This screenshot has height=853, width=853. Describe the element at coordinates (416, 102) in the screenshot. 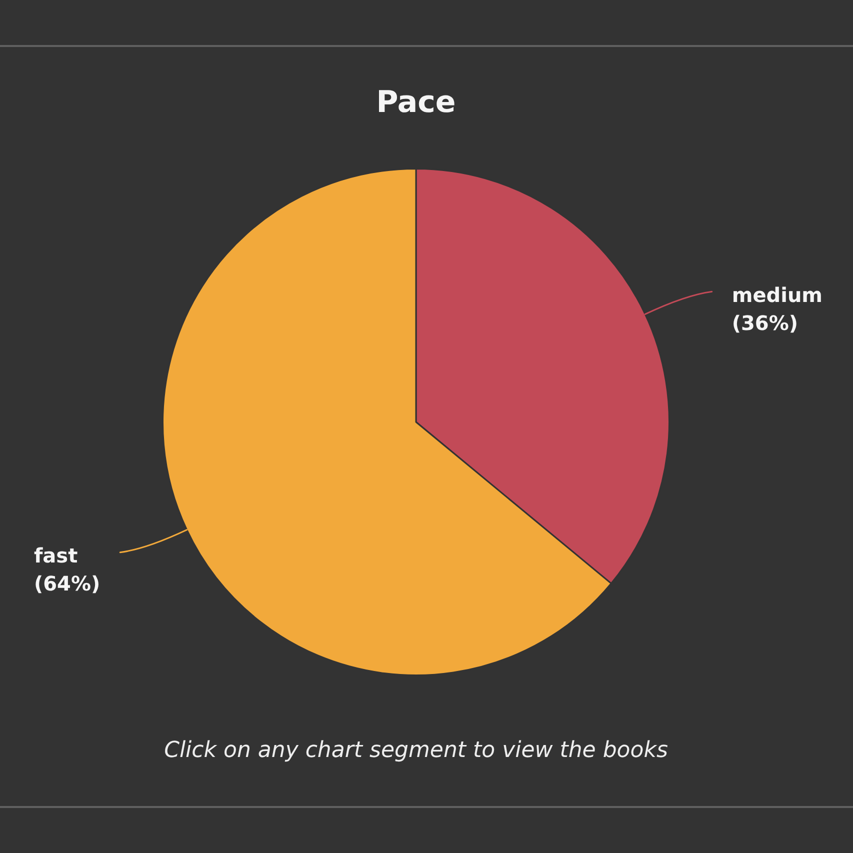

I see `chart-title: Pace` at that location.